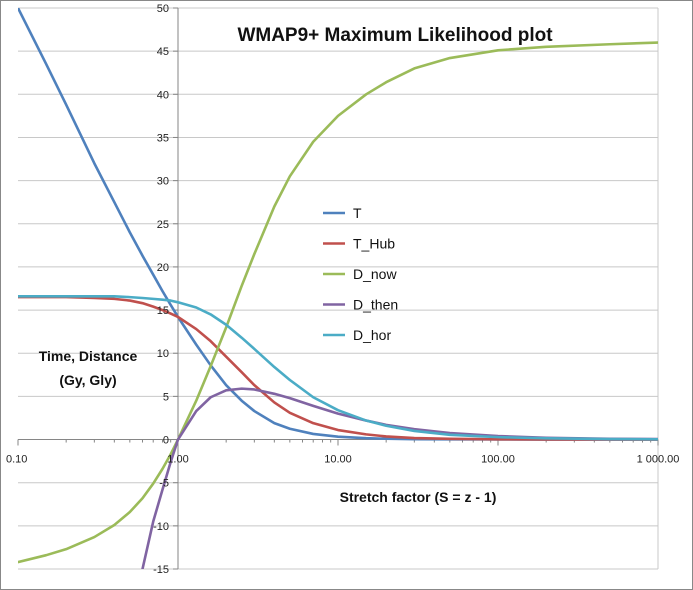 This screenshot has height=590, width=693. I want to click on y-tick-label: 45, so click(163, 52).